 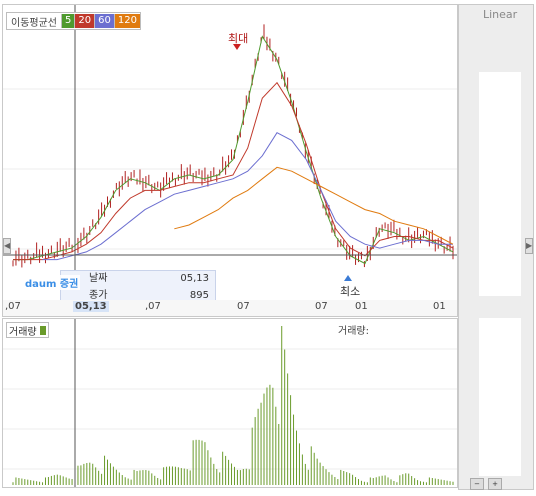 I want to click on min-arrow-icon, so click(x=348, y=278).